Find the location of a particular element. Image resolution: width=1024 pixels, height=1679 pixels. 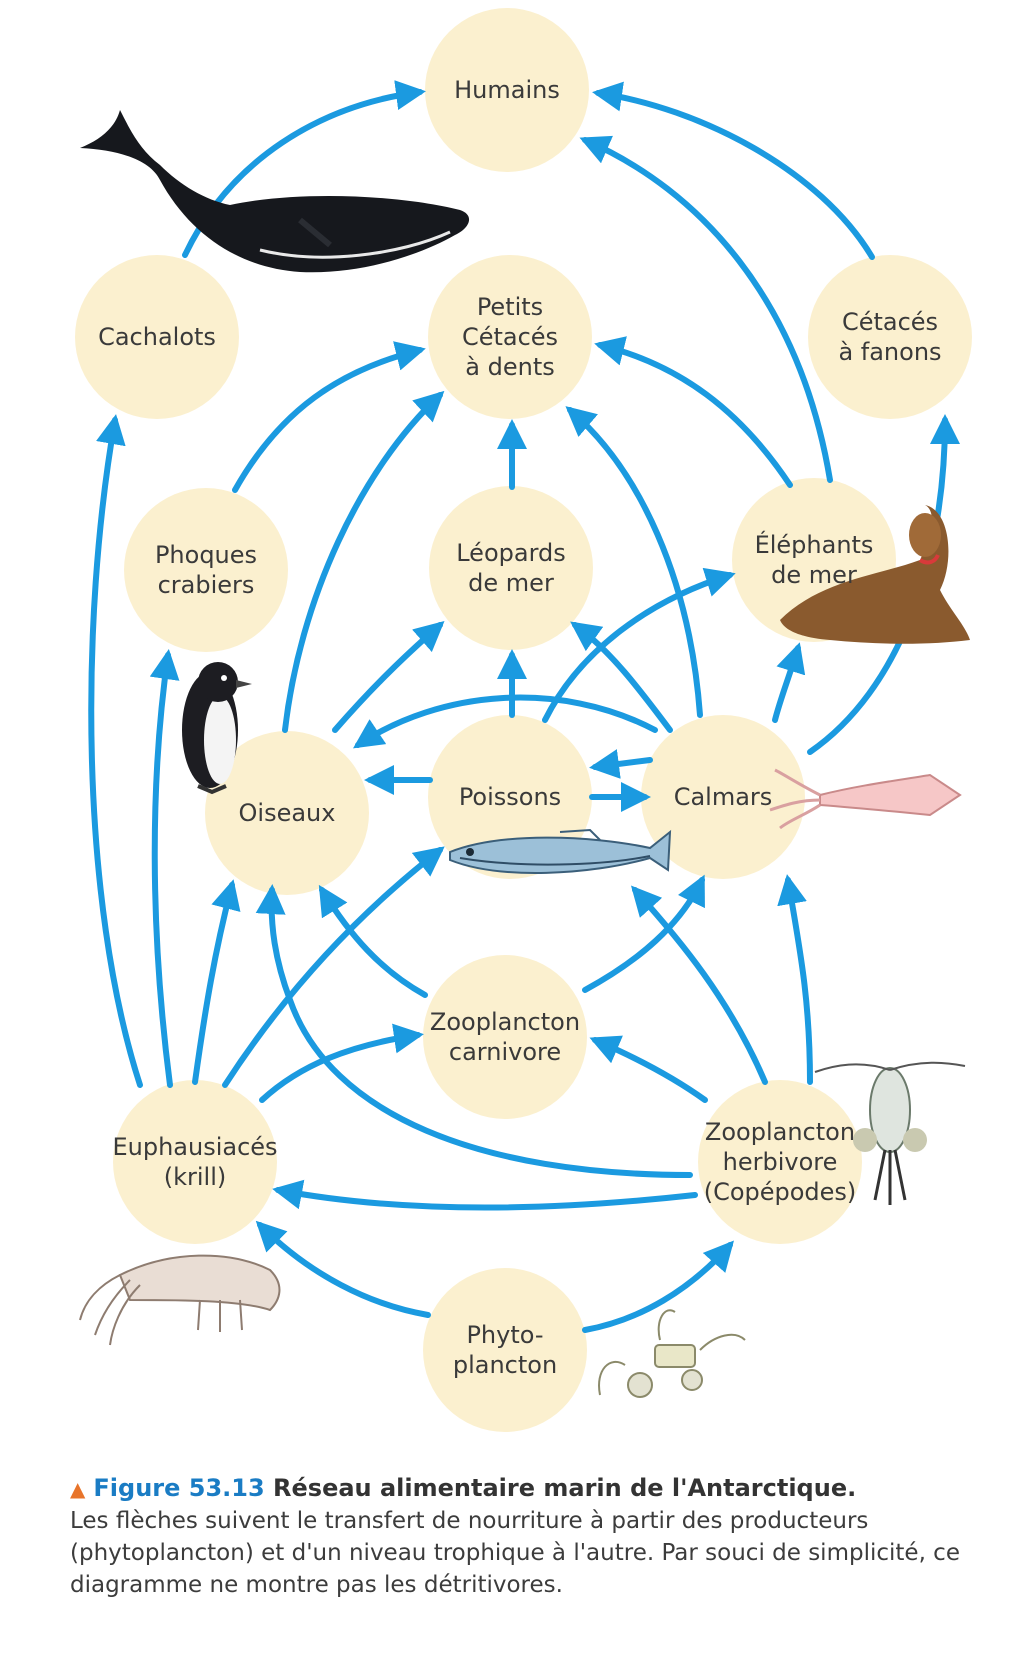

arrow-poissons-elephants is located at coordinates (639, 645).